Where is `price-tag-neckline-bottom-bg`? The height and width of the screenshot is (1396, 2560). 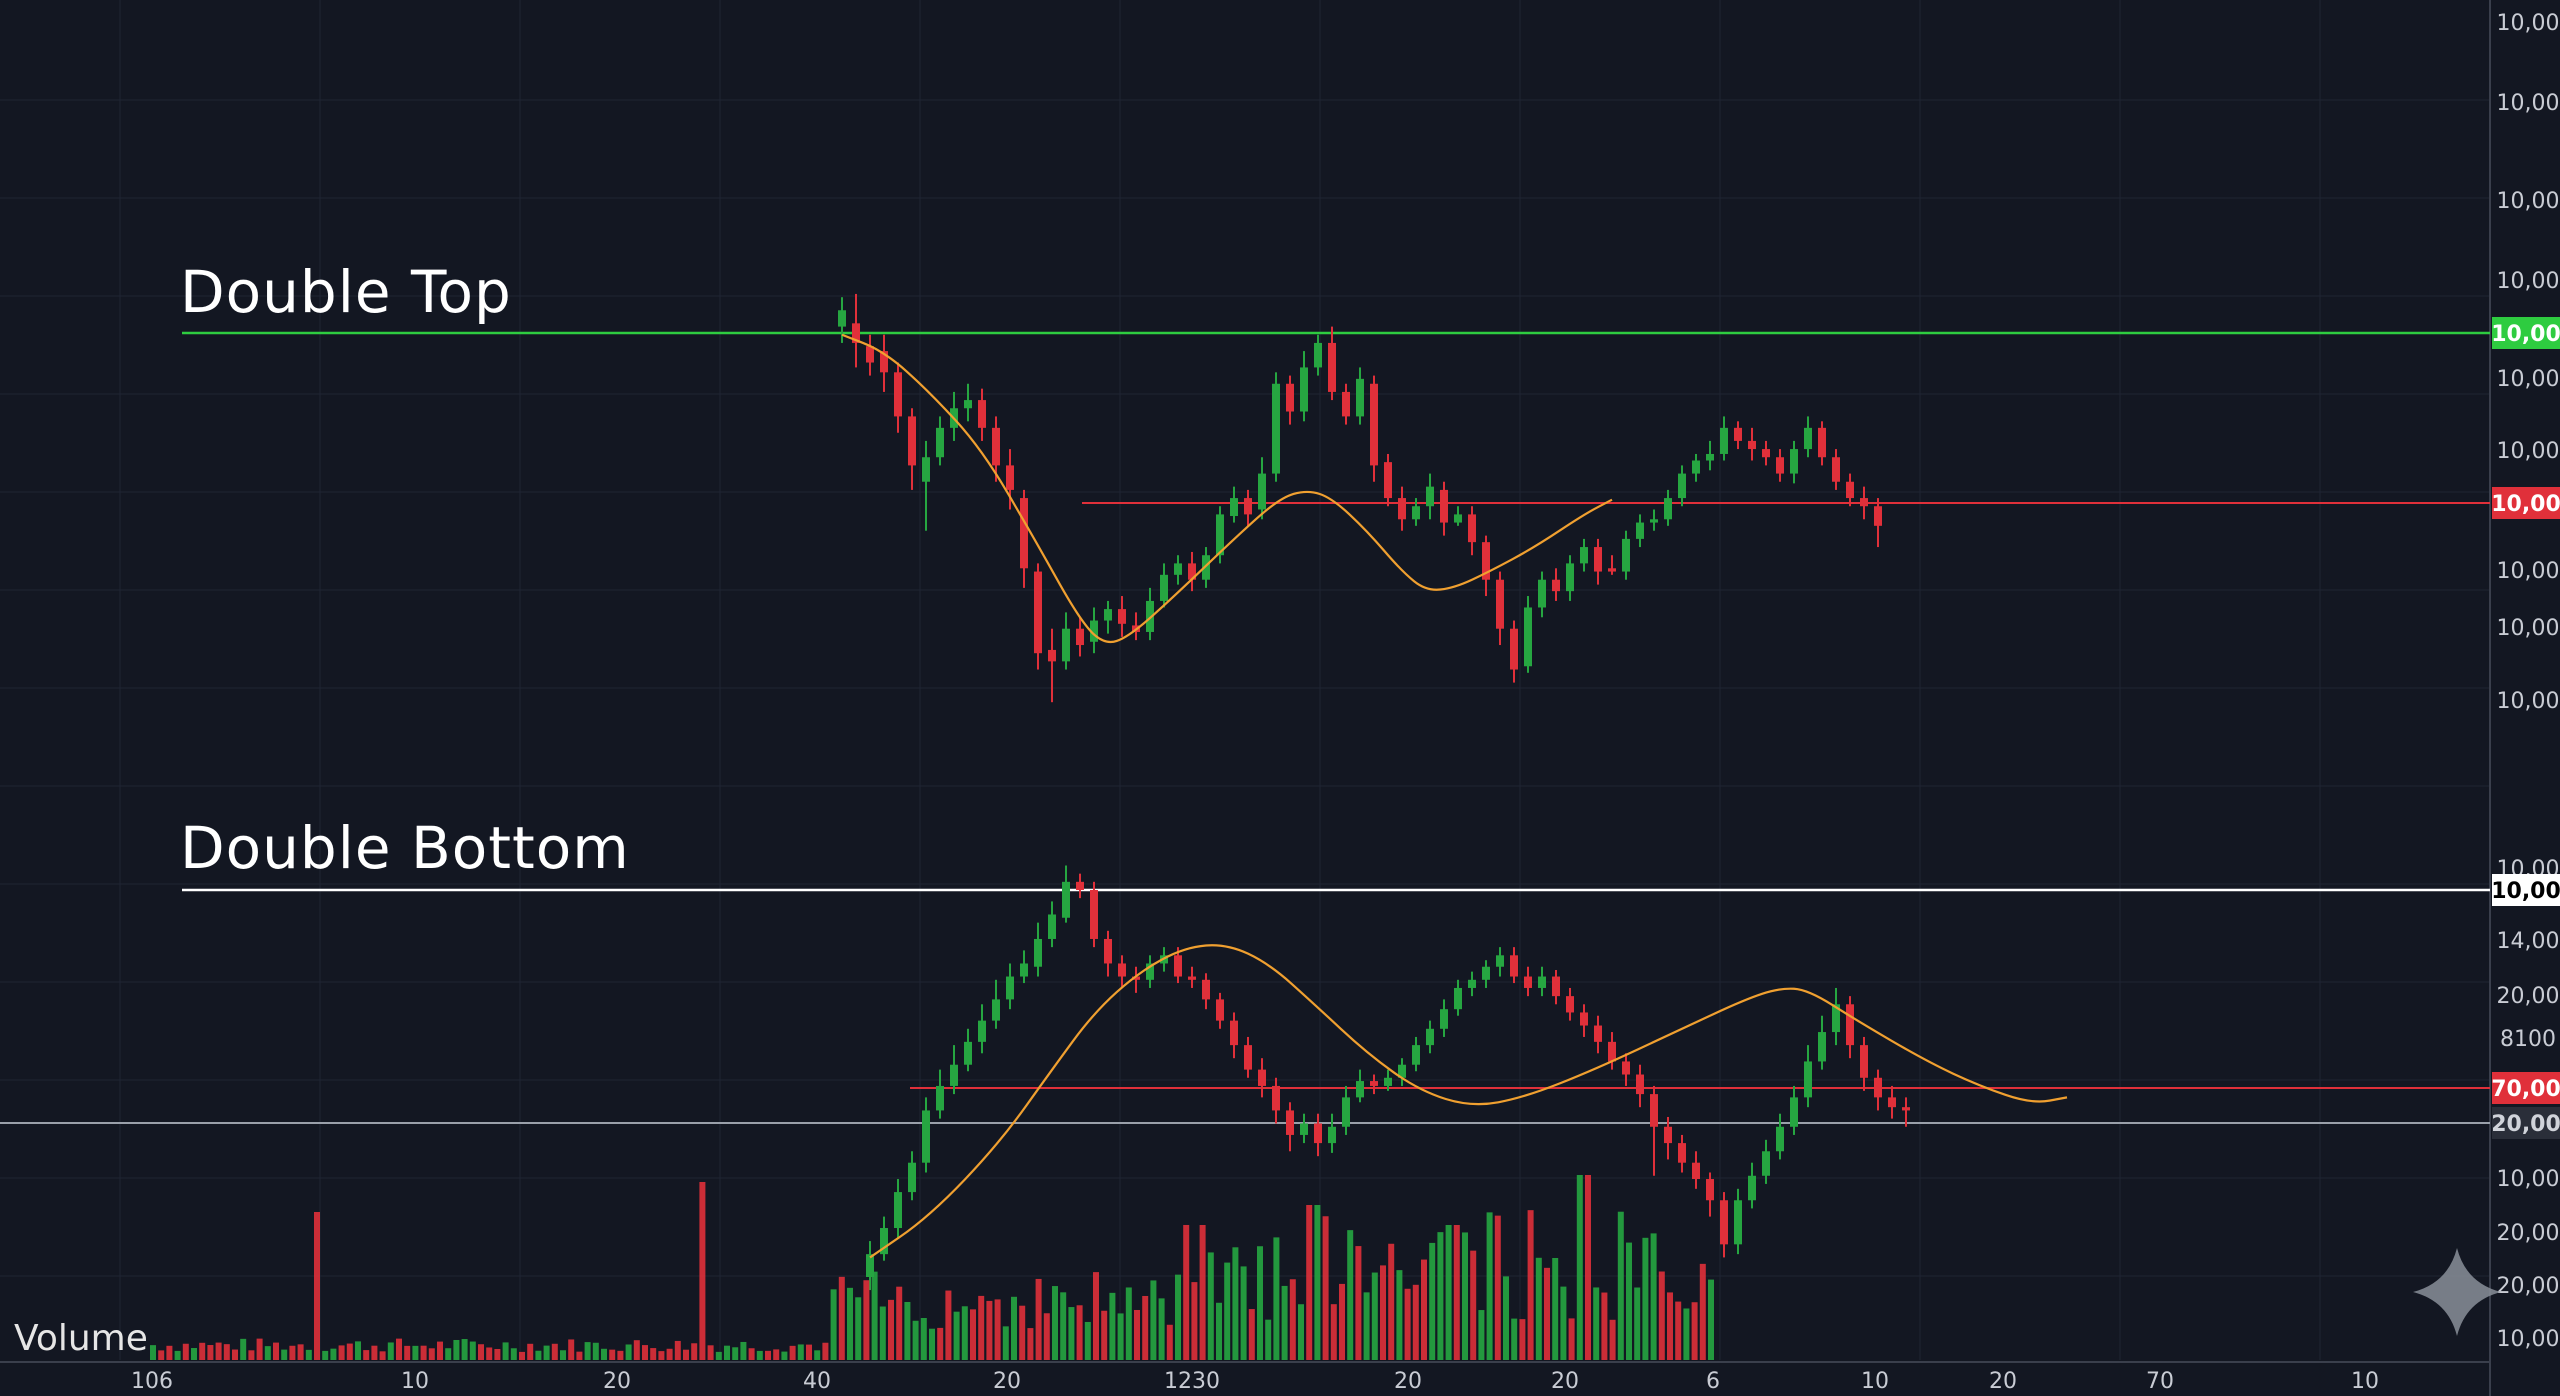 price-tag-neckline-bottom-bg is located at coordinates (2526, 1088).